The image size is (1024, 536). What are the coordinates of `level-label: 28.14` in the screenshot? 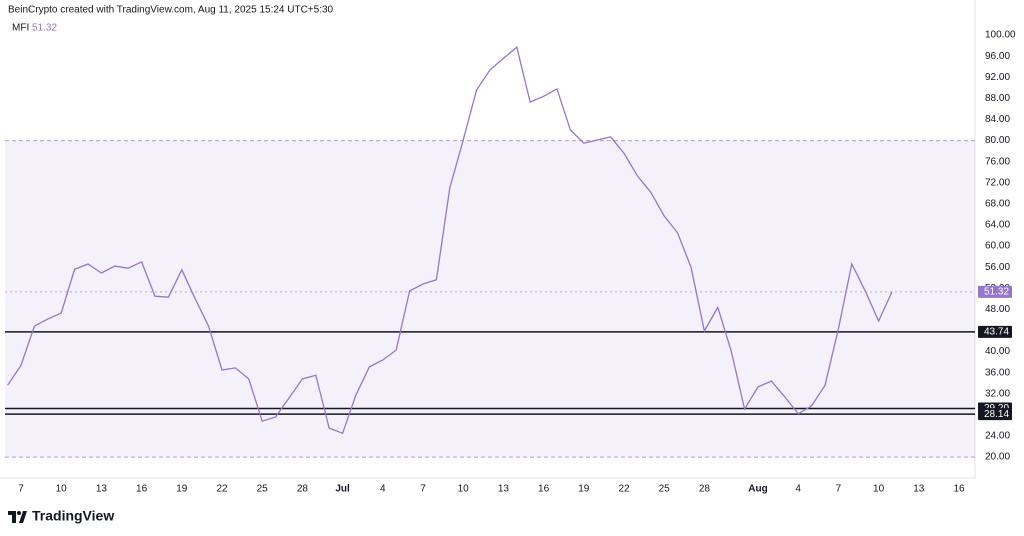 It's located at (996, 414).